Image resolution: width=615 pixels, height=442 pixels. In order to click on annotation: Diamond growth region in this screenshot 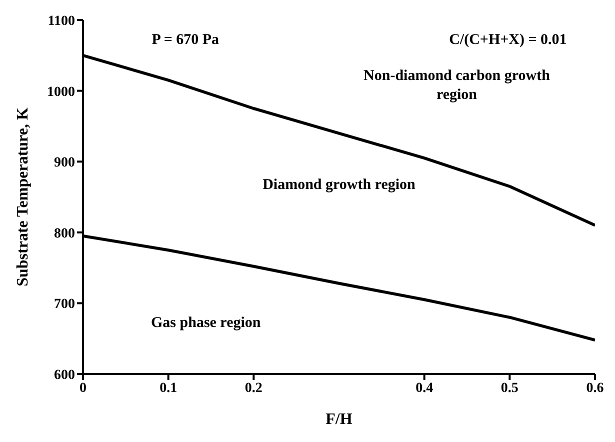, I will do `click(339, 186)`.